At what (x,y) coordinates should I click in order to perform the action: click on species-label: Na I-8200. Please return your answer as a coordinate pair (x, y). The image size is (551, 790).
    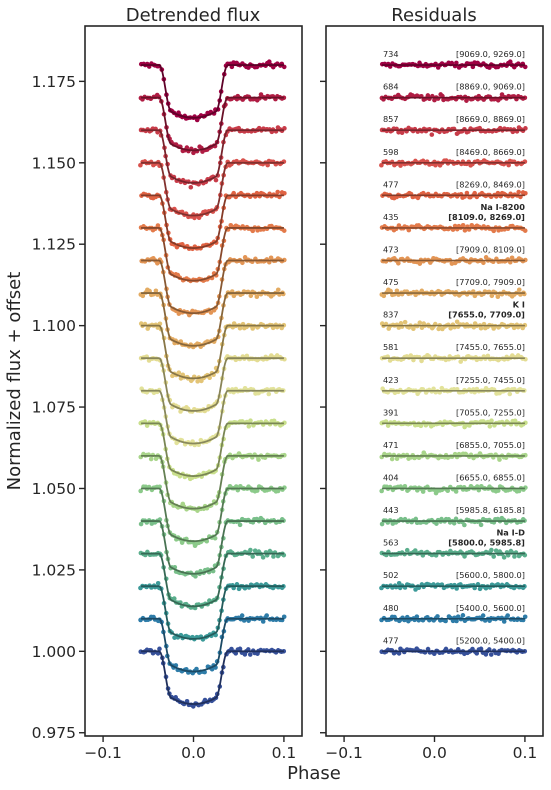
    Looking at the image, I should click on (502, 207).